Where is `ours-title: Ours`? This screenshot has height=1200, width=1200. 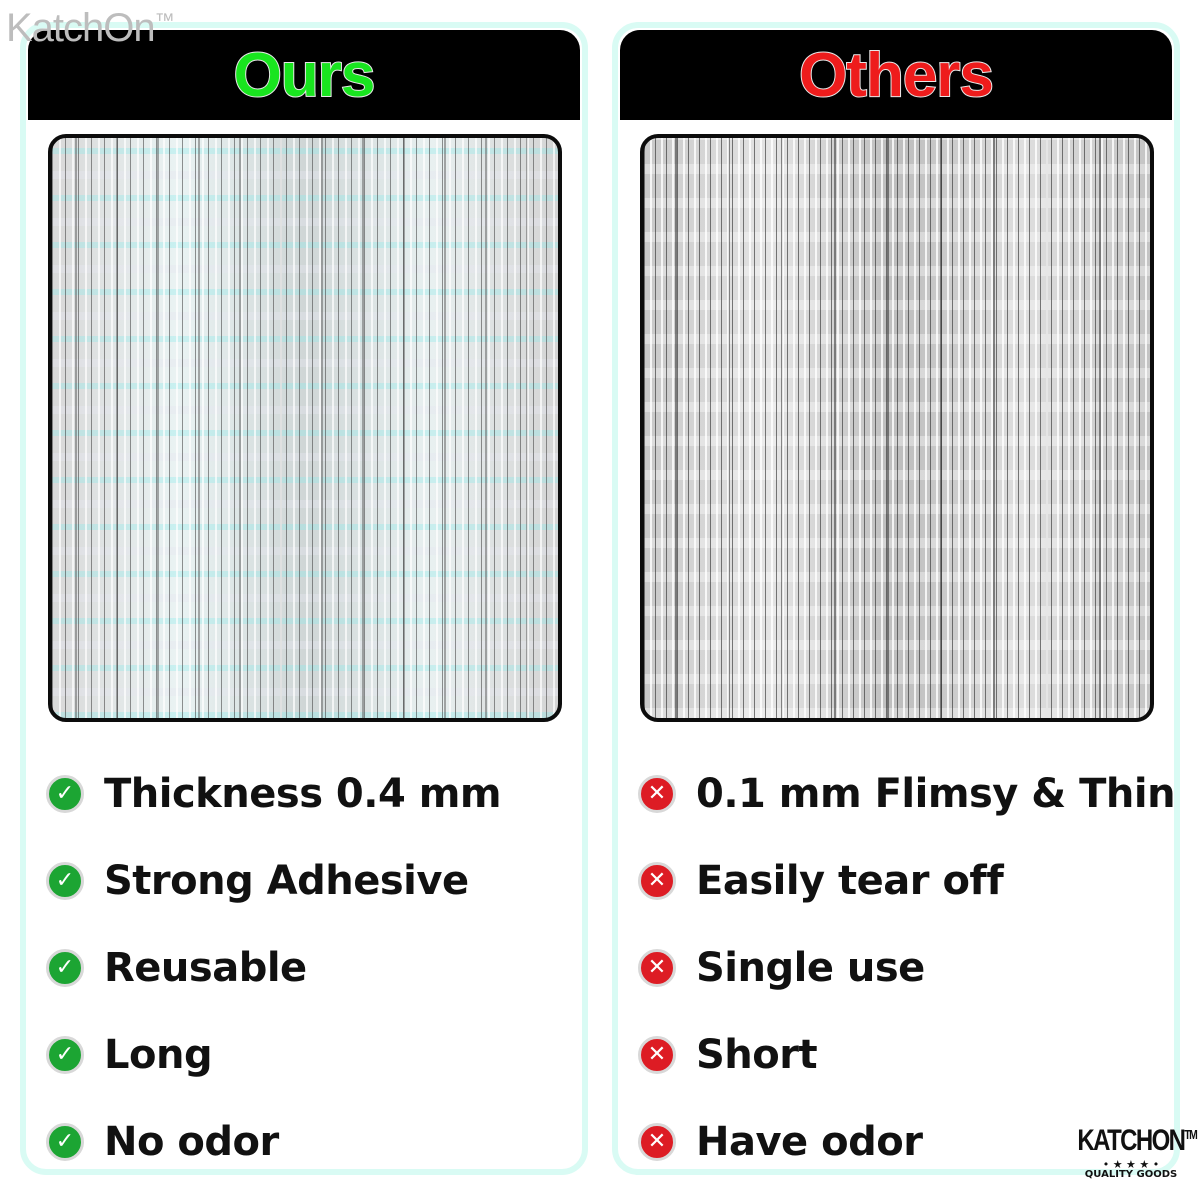 ours-title: Ours is located at coordinates (305, 75).